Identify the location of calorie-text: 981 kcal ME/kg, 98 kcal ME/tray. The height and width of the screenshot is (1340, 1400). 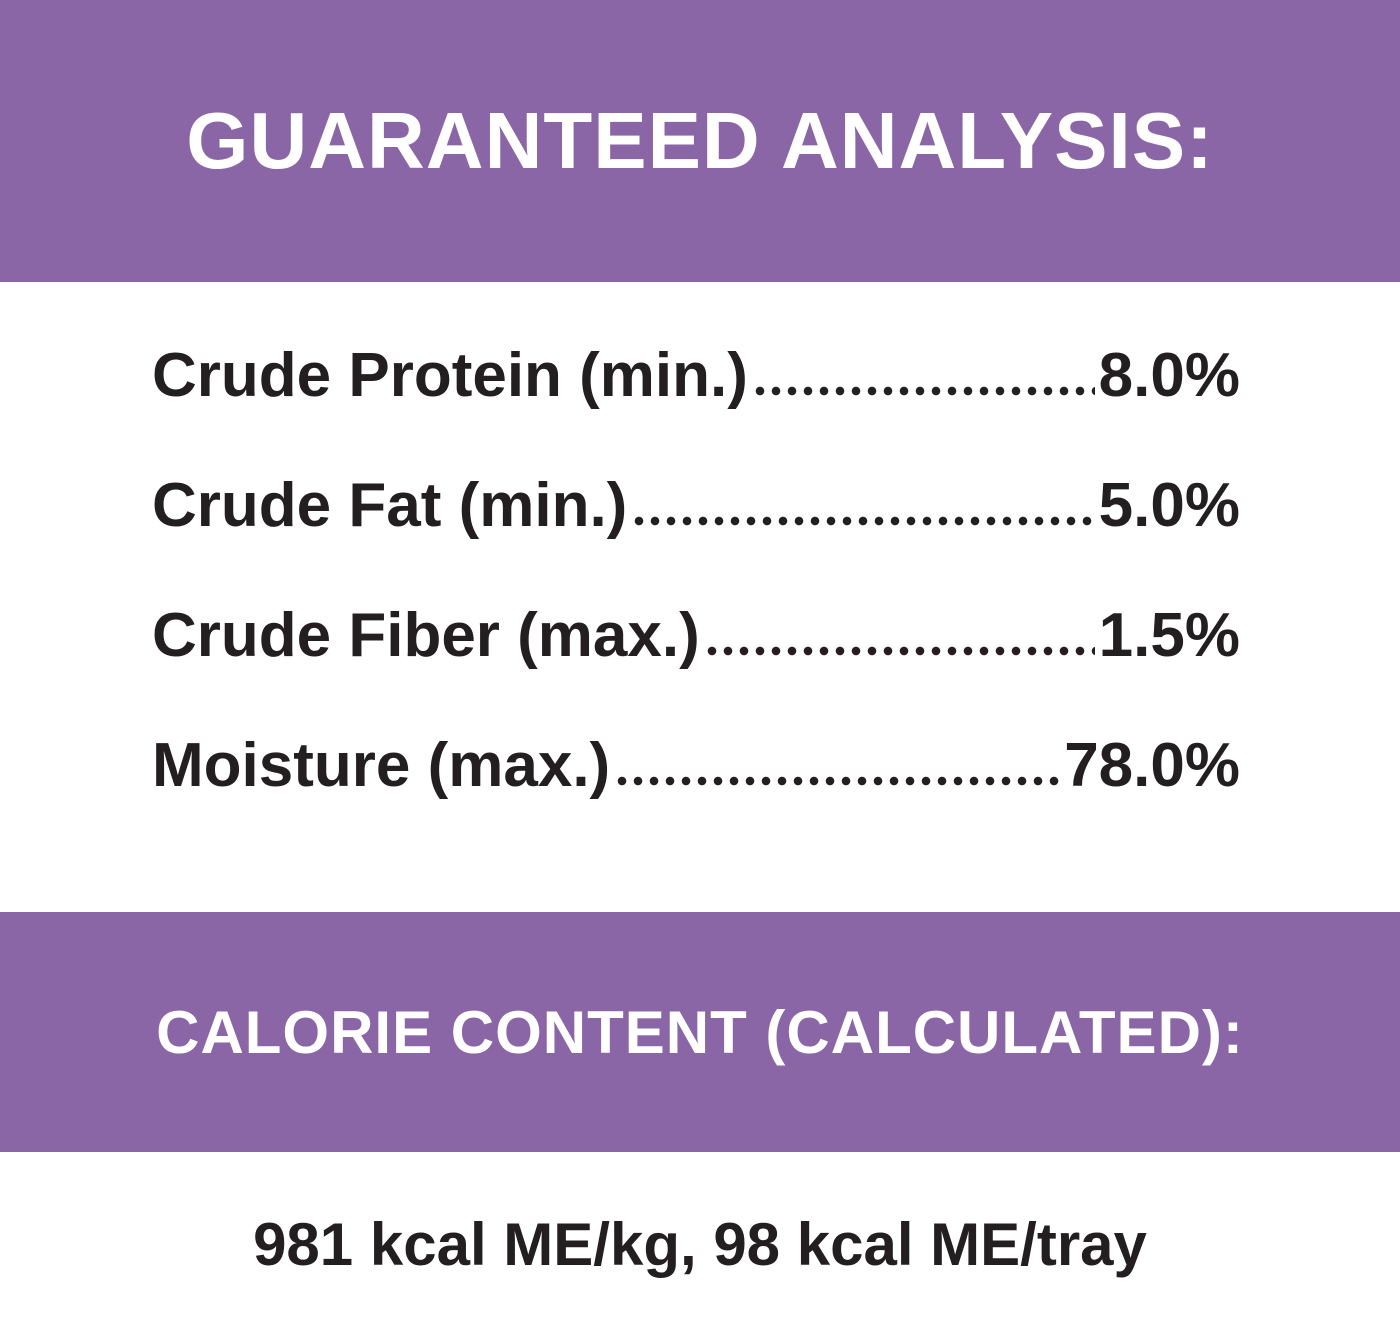
(700, 1244).